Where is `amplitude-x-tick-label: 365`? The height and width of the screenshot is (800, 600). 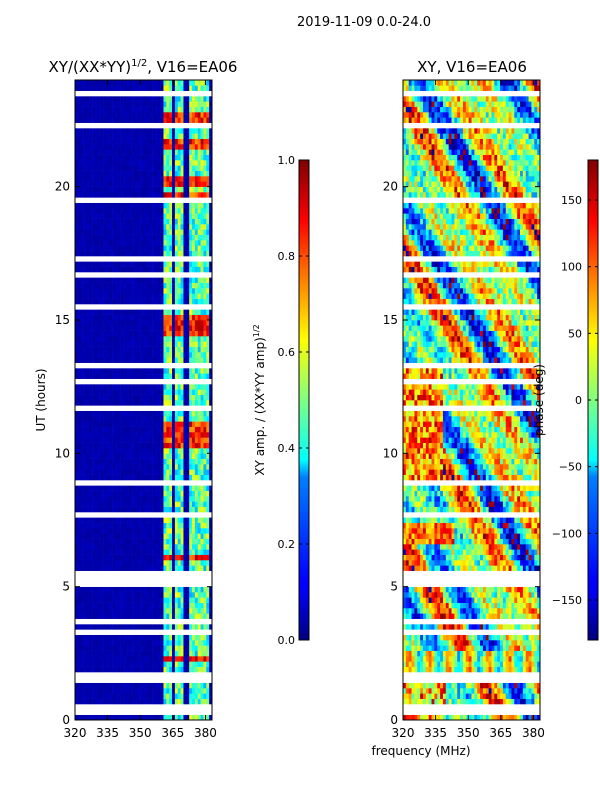
amplitude-x-tick-label: 365 is located at coordinates (172, 733).